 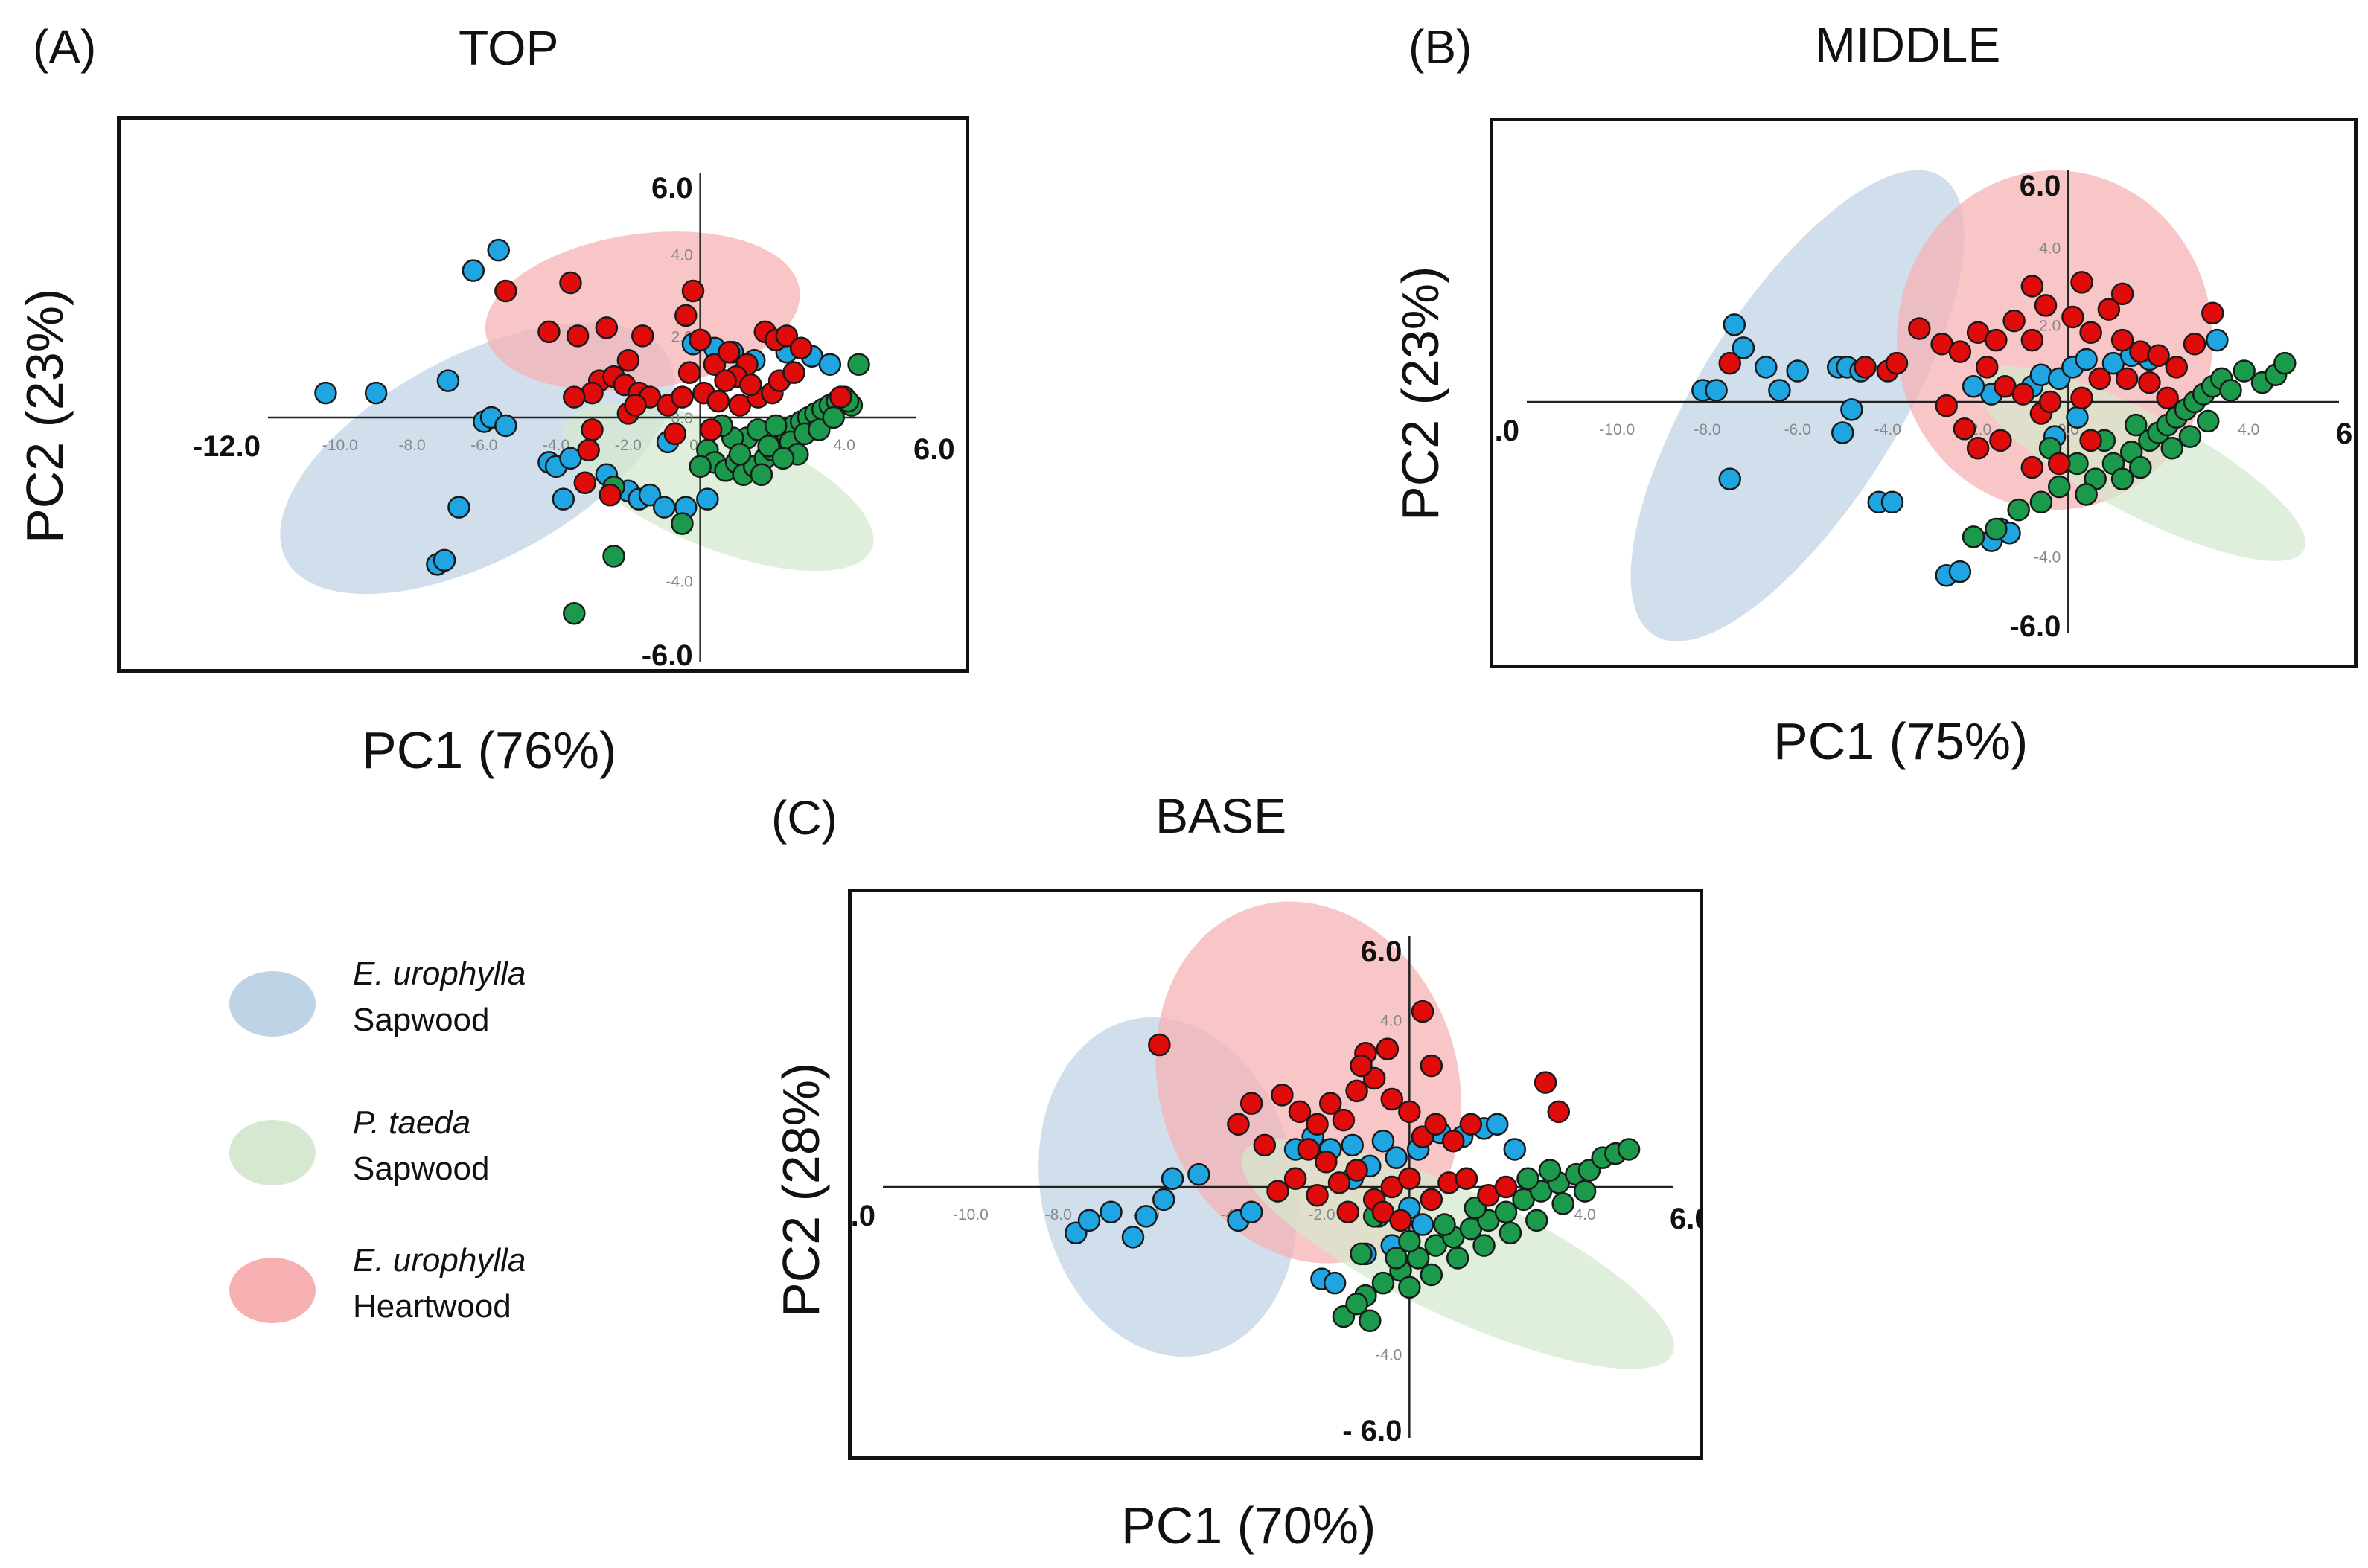 What do you see at coordinates (1887, 429) in the screenshot?
I see `x-tick-label: -4.0` at bounding box center [1887, 429].